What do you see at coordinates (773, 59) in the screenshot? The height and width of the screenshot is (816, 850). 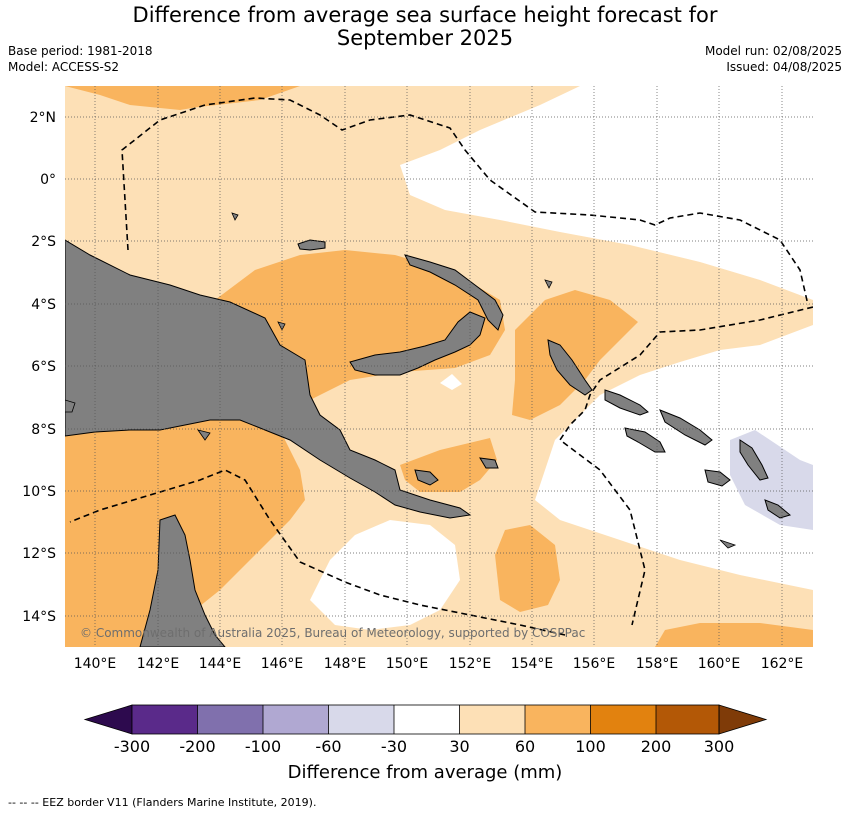 I see `meta-right: Model run: 02/08/2025 Issued: 04/08/2025` at bounding box center [773, 59].